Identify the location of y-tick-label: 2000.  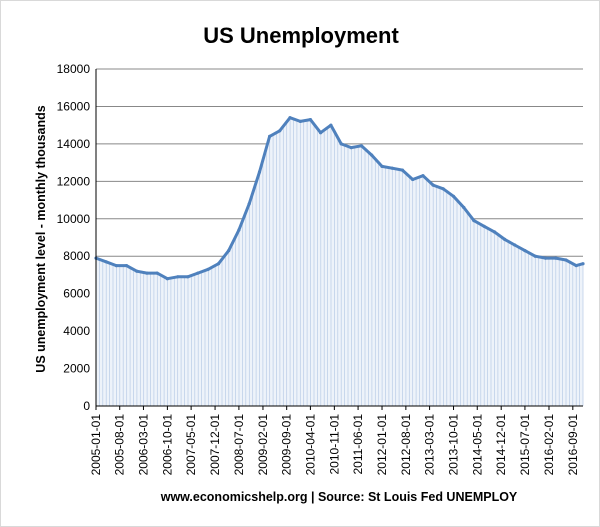
(76, 369).